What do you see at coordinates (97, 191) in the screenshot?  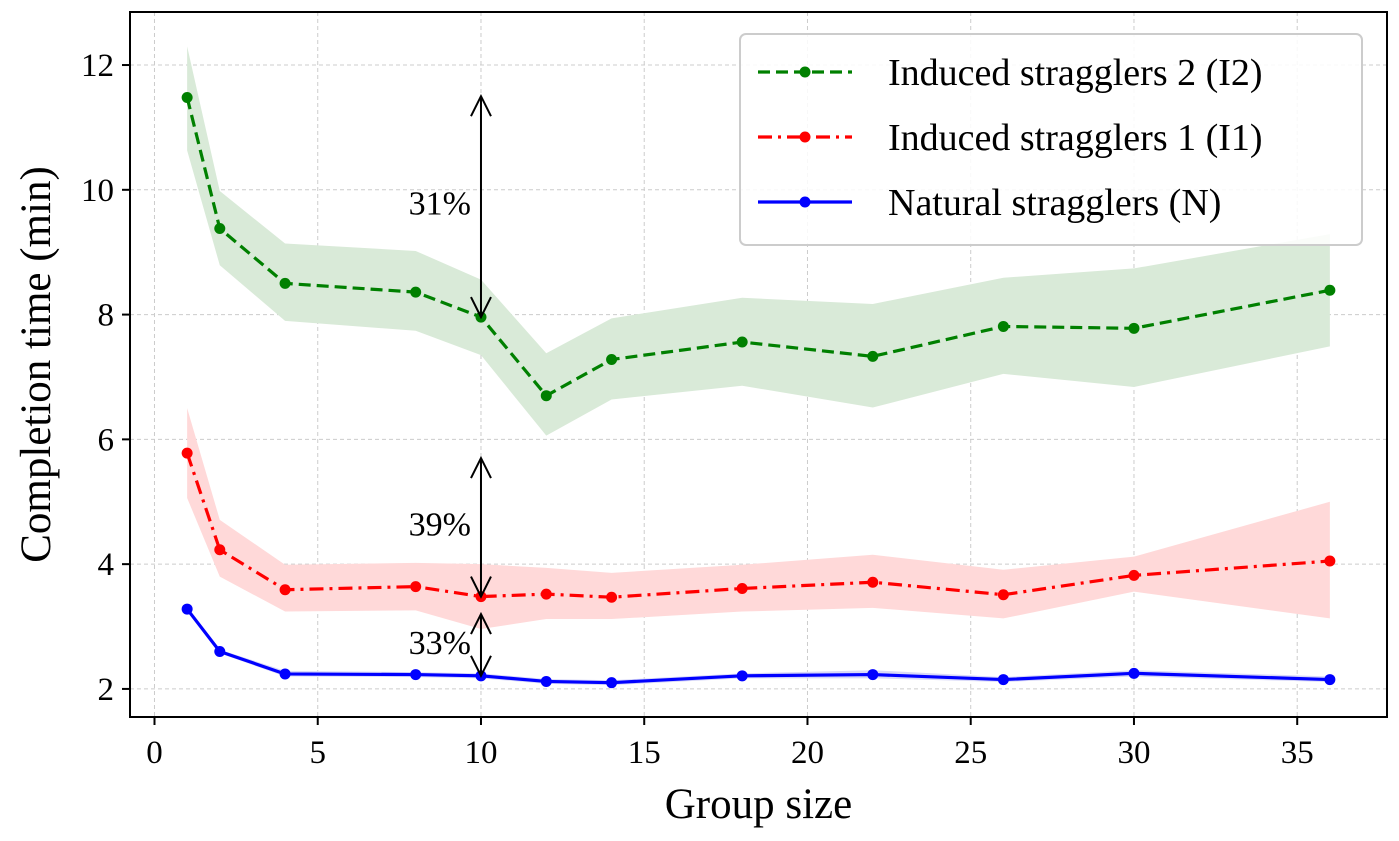 I see `y-tick-label: 10` at bounding box center [97, 191].